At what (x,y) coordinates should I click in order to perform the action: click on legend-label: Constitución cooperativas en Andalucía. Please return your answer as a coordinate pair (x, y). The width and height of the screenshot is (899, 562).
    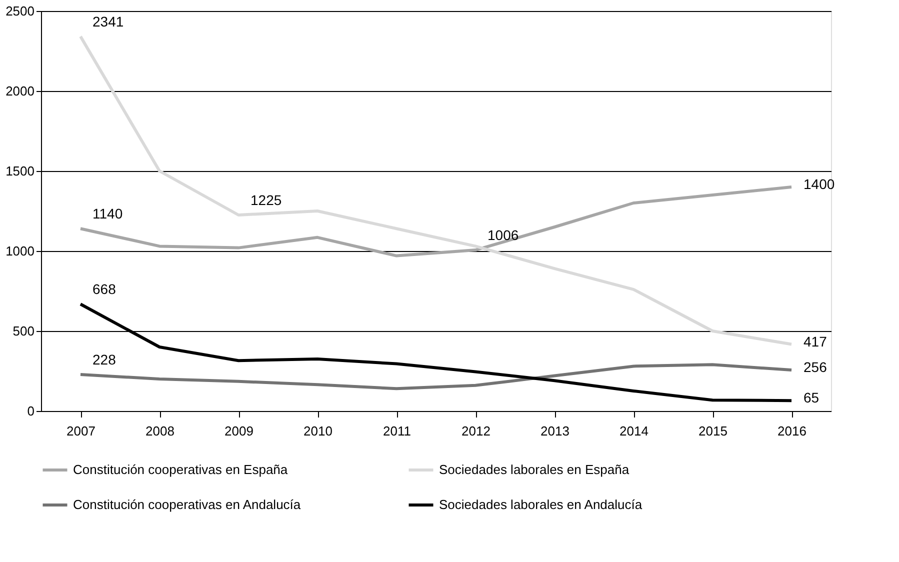
    Looking at the image, I should click on (187, 504).